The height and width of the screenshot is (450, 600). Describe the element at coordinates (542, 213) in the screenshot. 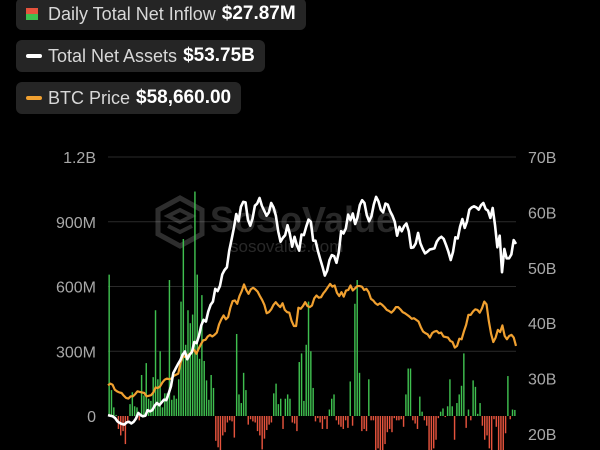

I see `right-tick-label: 60B` at that location.